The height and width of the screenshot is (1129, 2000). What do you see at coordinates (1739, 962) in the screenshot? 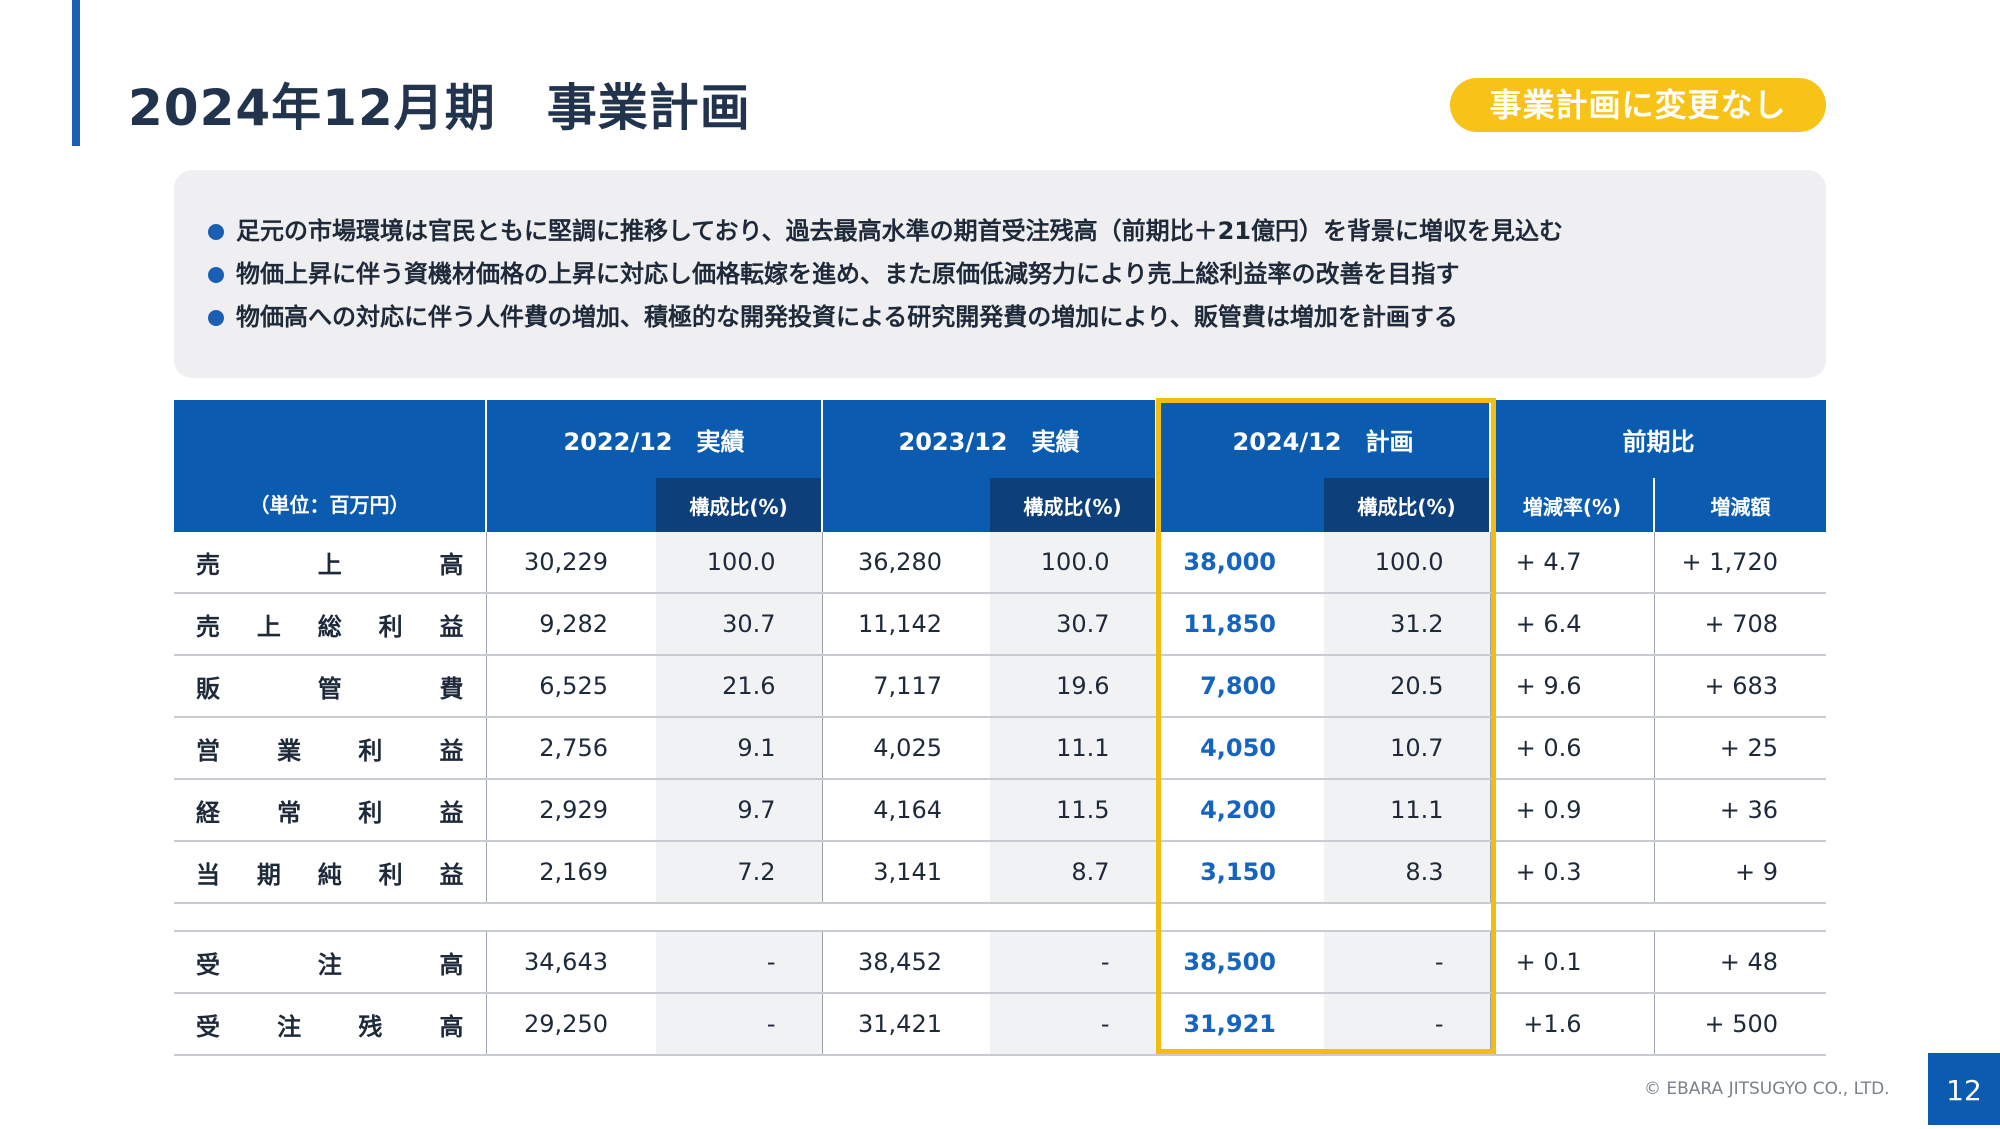
I see `change-amount: + 48` at bounding box center [1739, 962].